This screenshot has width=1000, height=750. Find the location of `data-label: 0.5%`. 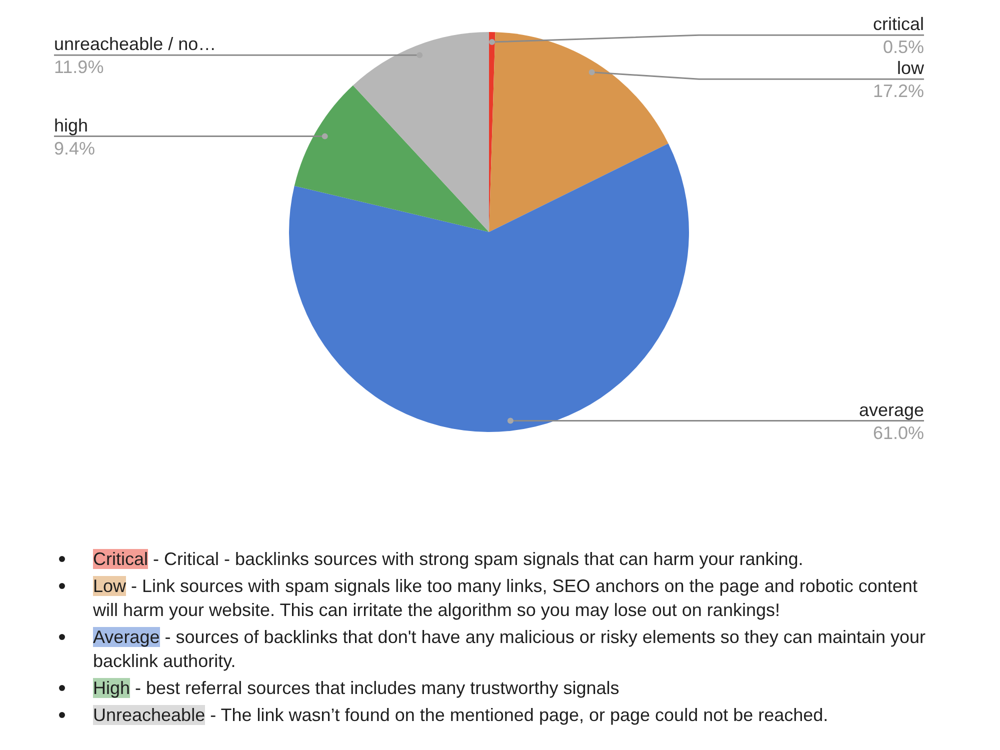

data-label: 0.5% is located at coordinates (903, 47).